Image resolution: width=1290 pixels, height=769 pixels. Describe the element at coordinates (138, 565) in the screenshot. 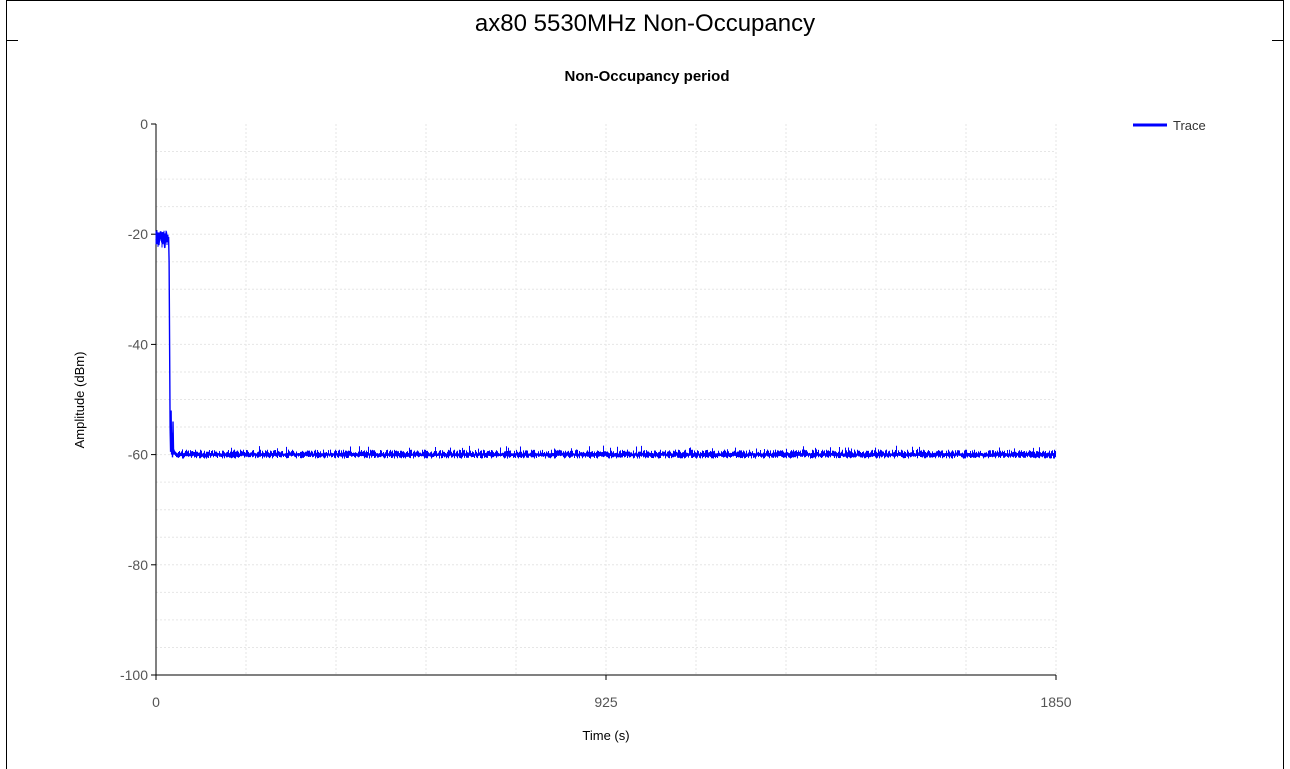

I see `y-tick-label: -80` at that location.